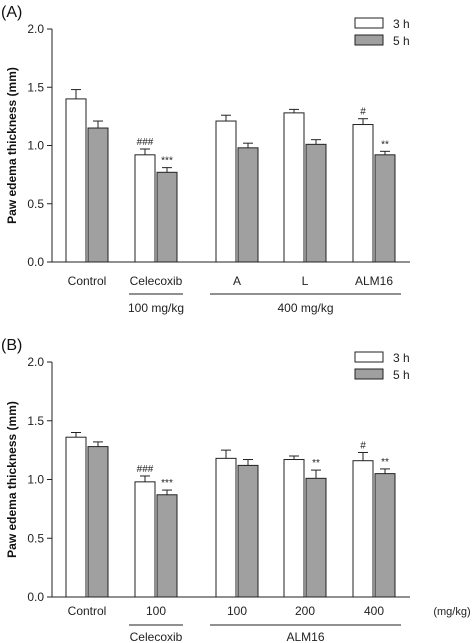 The image size is (474, 643). Describe the element at coordinates (11, 345) in the screenshot. I see `panel-label: (B)` at that location.